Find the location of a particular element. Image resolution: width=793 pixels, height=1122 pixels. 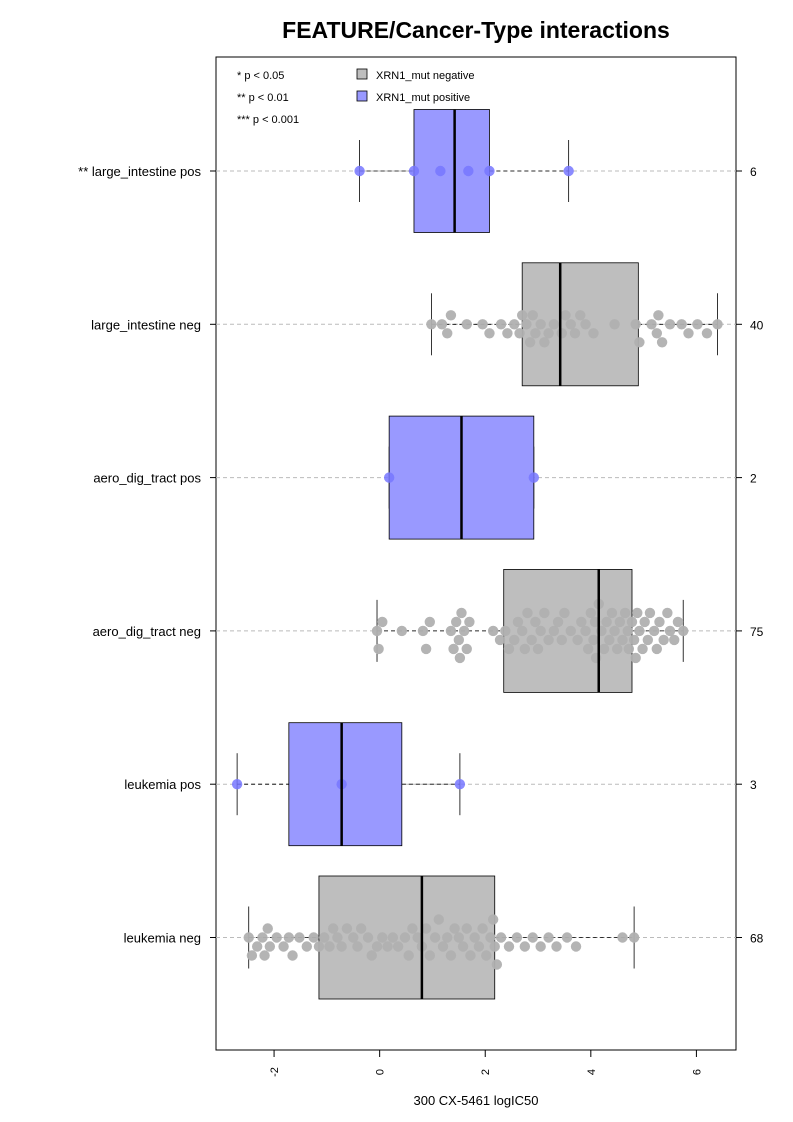

x-tick-label: 4 is located at coordinates (592, 1072).